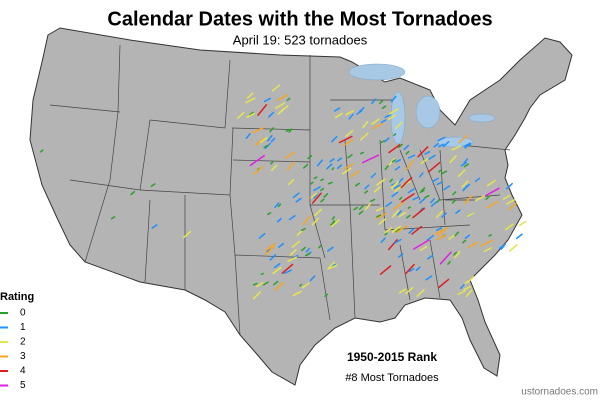  I want to click on great-lakes, so click(422, 105).